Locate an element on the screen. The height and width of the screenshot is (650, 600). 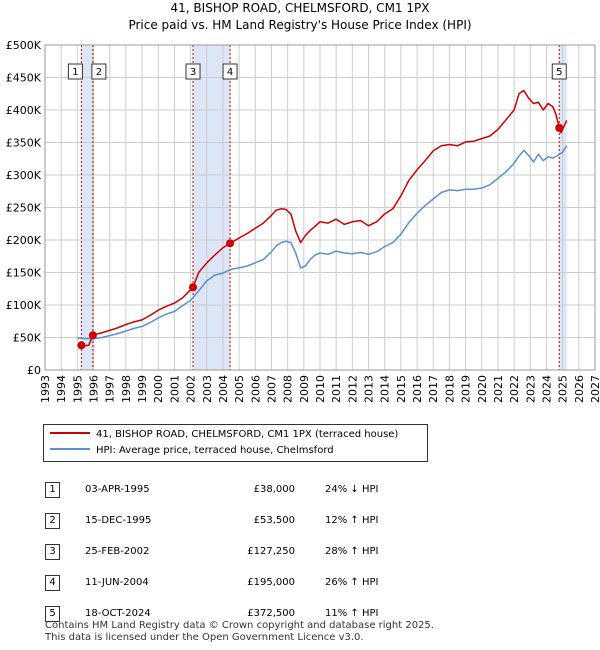
transaction-date: 11-JUN-2004 is located at coordinates (117, 582).